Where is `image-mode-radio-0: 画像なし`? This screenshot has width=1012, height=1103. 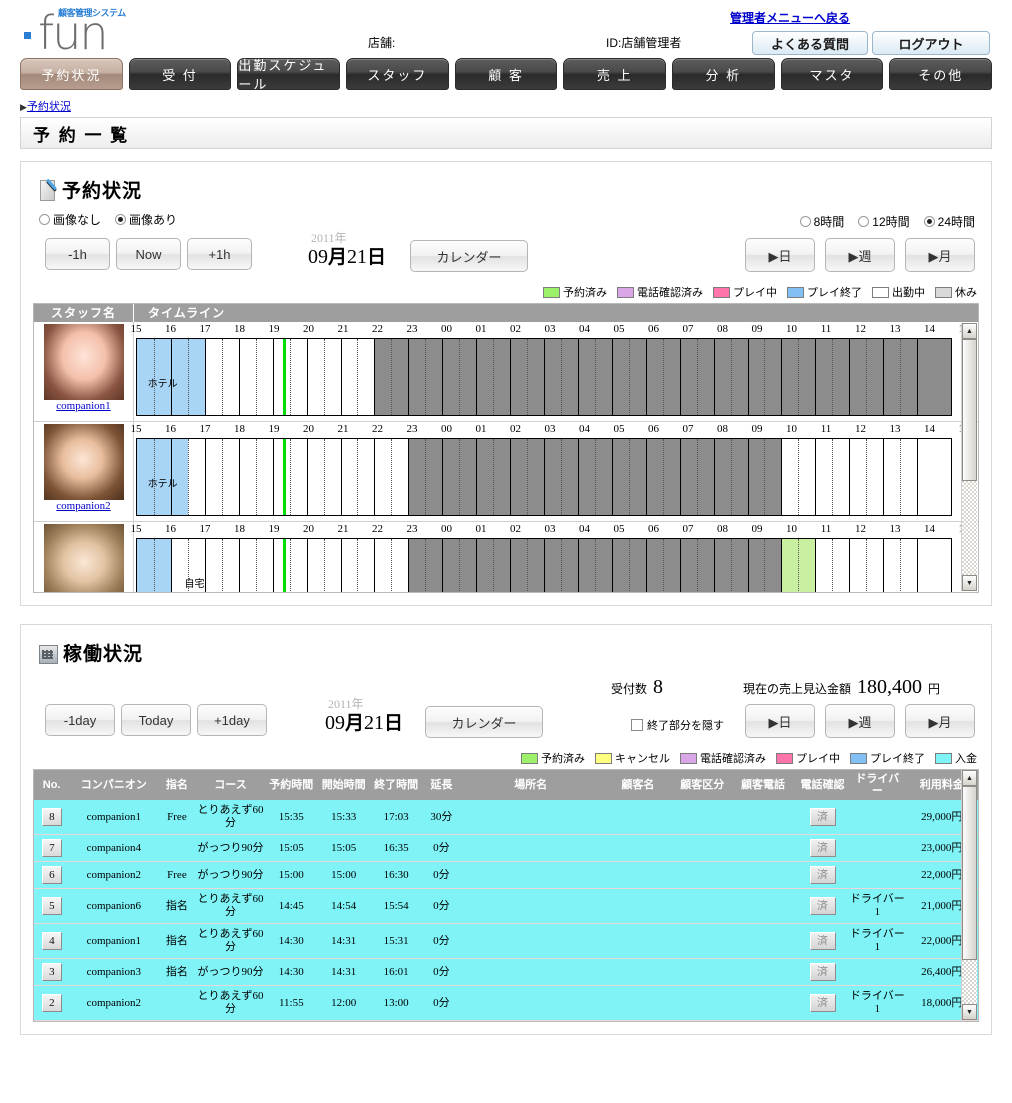 image-mode-radio-0: 画像なし is located at coordinates (70, 219).